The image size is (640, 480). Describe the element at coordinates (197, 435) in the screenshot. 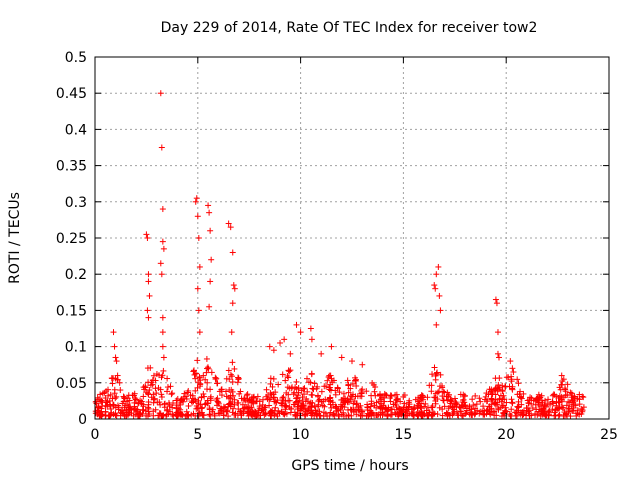

I see `x-tick-label: 5` at that location.